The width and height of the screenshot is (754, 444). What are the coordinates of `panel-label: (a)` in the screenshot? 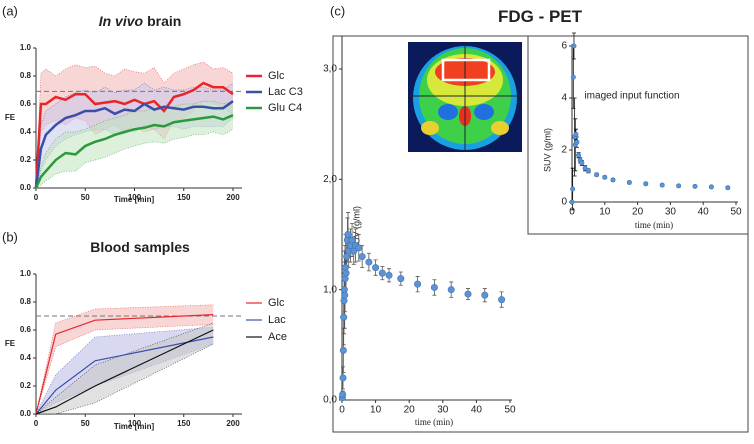 It's located at (10, 10).